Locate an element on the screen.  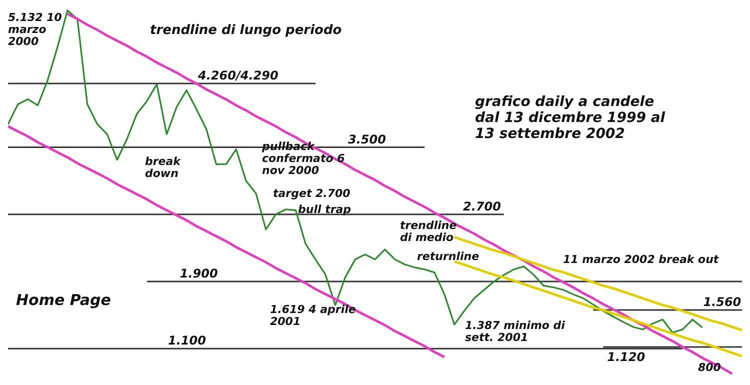
annotation: Home Page is located at coordinates (64, 300).